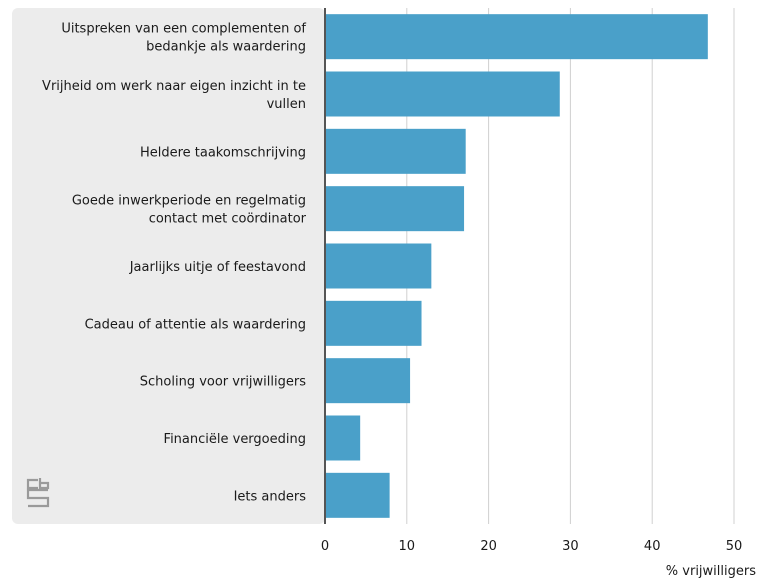 The height and width of the screenshot is (587, 771). What do you see at coordinates (228, 219) in the screenshot?
I see `category-label-line: contact met coördinator` at bounding box center [228, 219].